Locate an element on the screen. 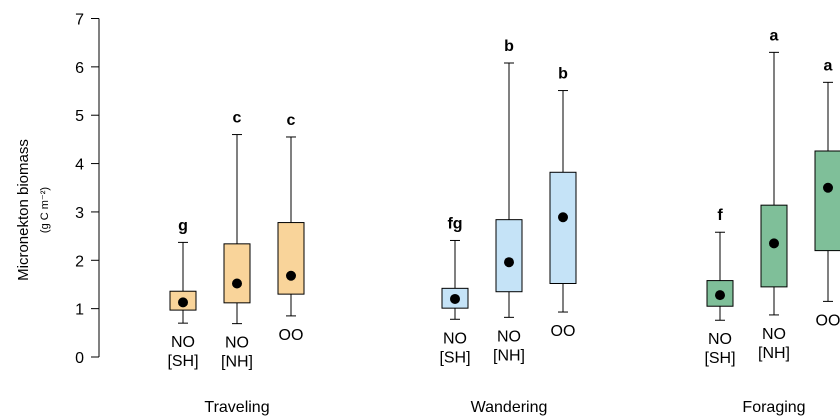 Image resolution: width=840 pixels, height=416 pixels. box-foraging-1: f NO [SH] is located at coordinates (719, 287).